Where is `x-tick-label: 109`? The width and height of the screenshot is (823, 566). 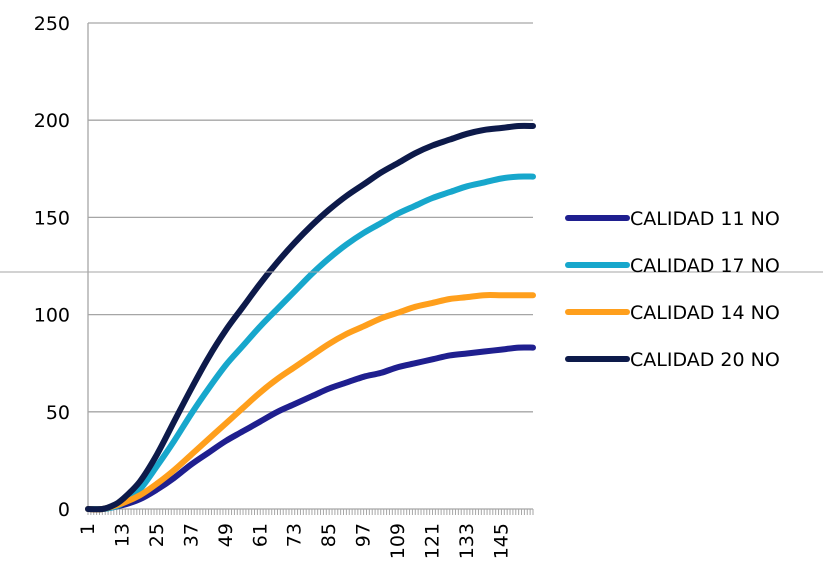 x-tick-label: 109 is located at coordinates (398, 541).